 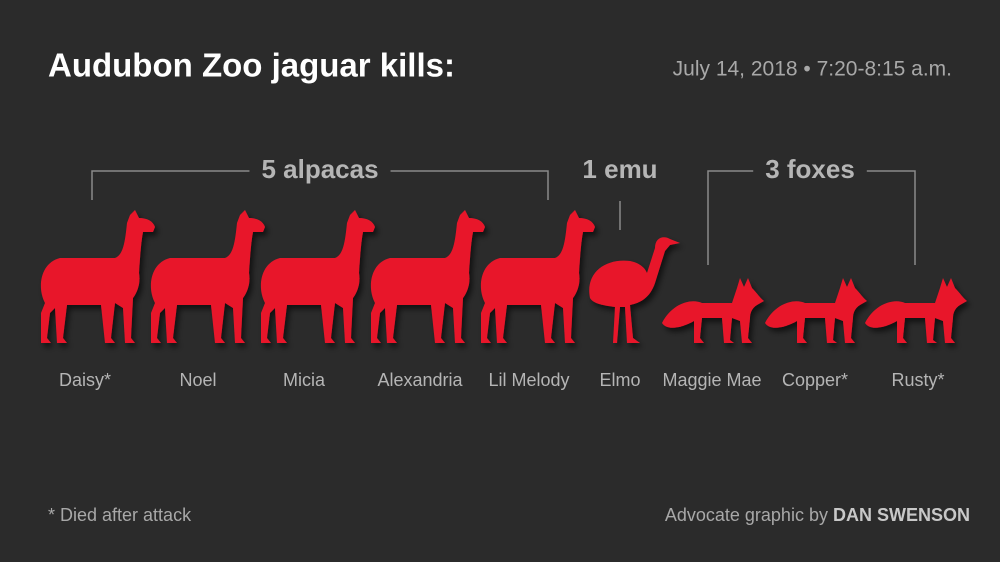 I want to click on group-label: 1 emu, so click(x=619, y=169).